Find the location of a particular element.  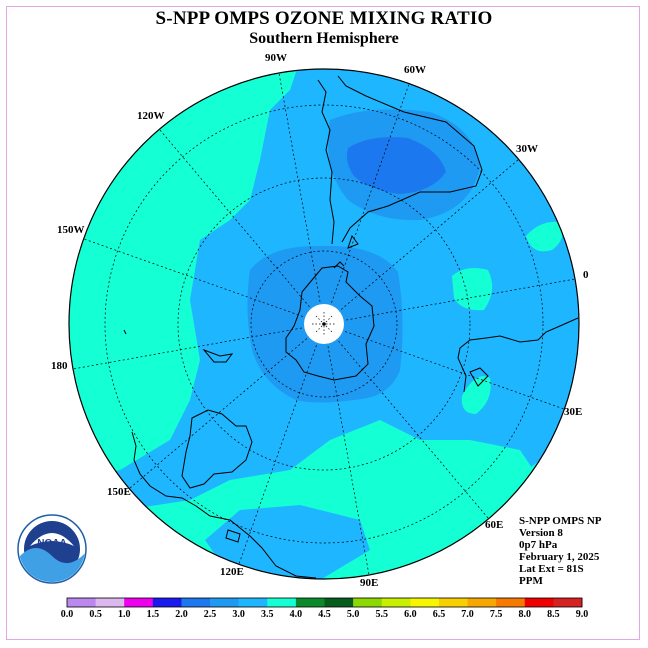

map-title: S-NPP OMPS OZONE MIXING RATIO is located at coordinates (324, 18).